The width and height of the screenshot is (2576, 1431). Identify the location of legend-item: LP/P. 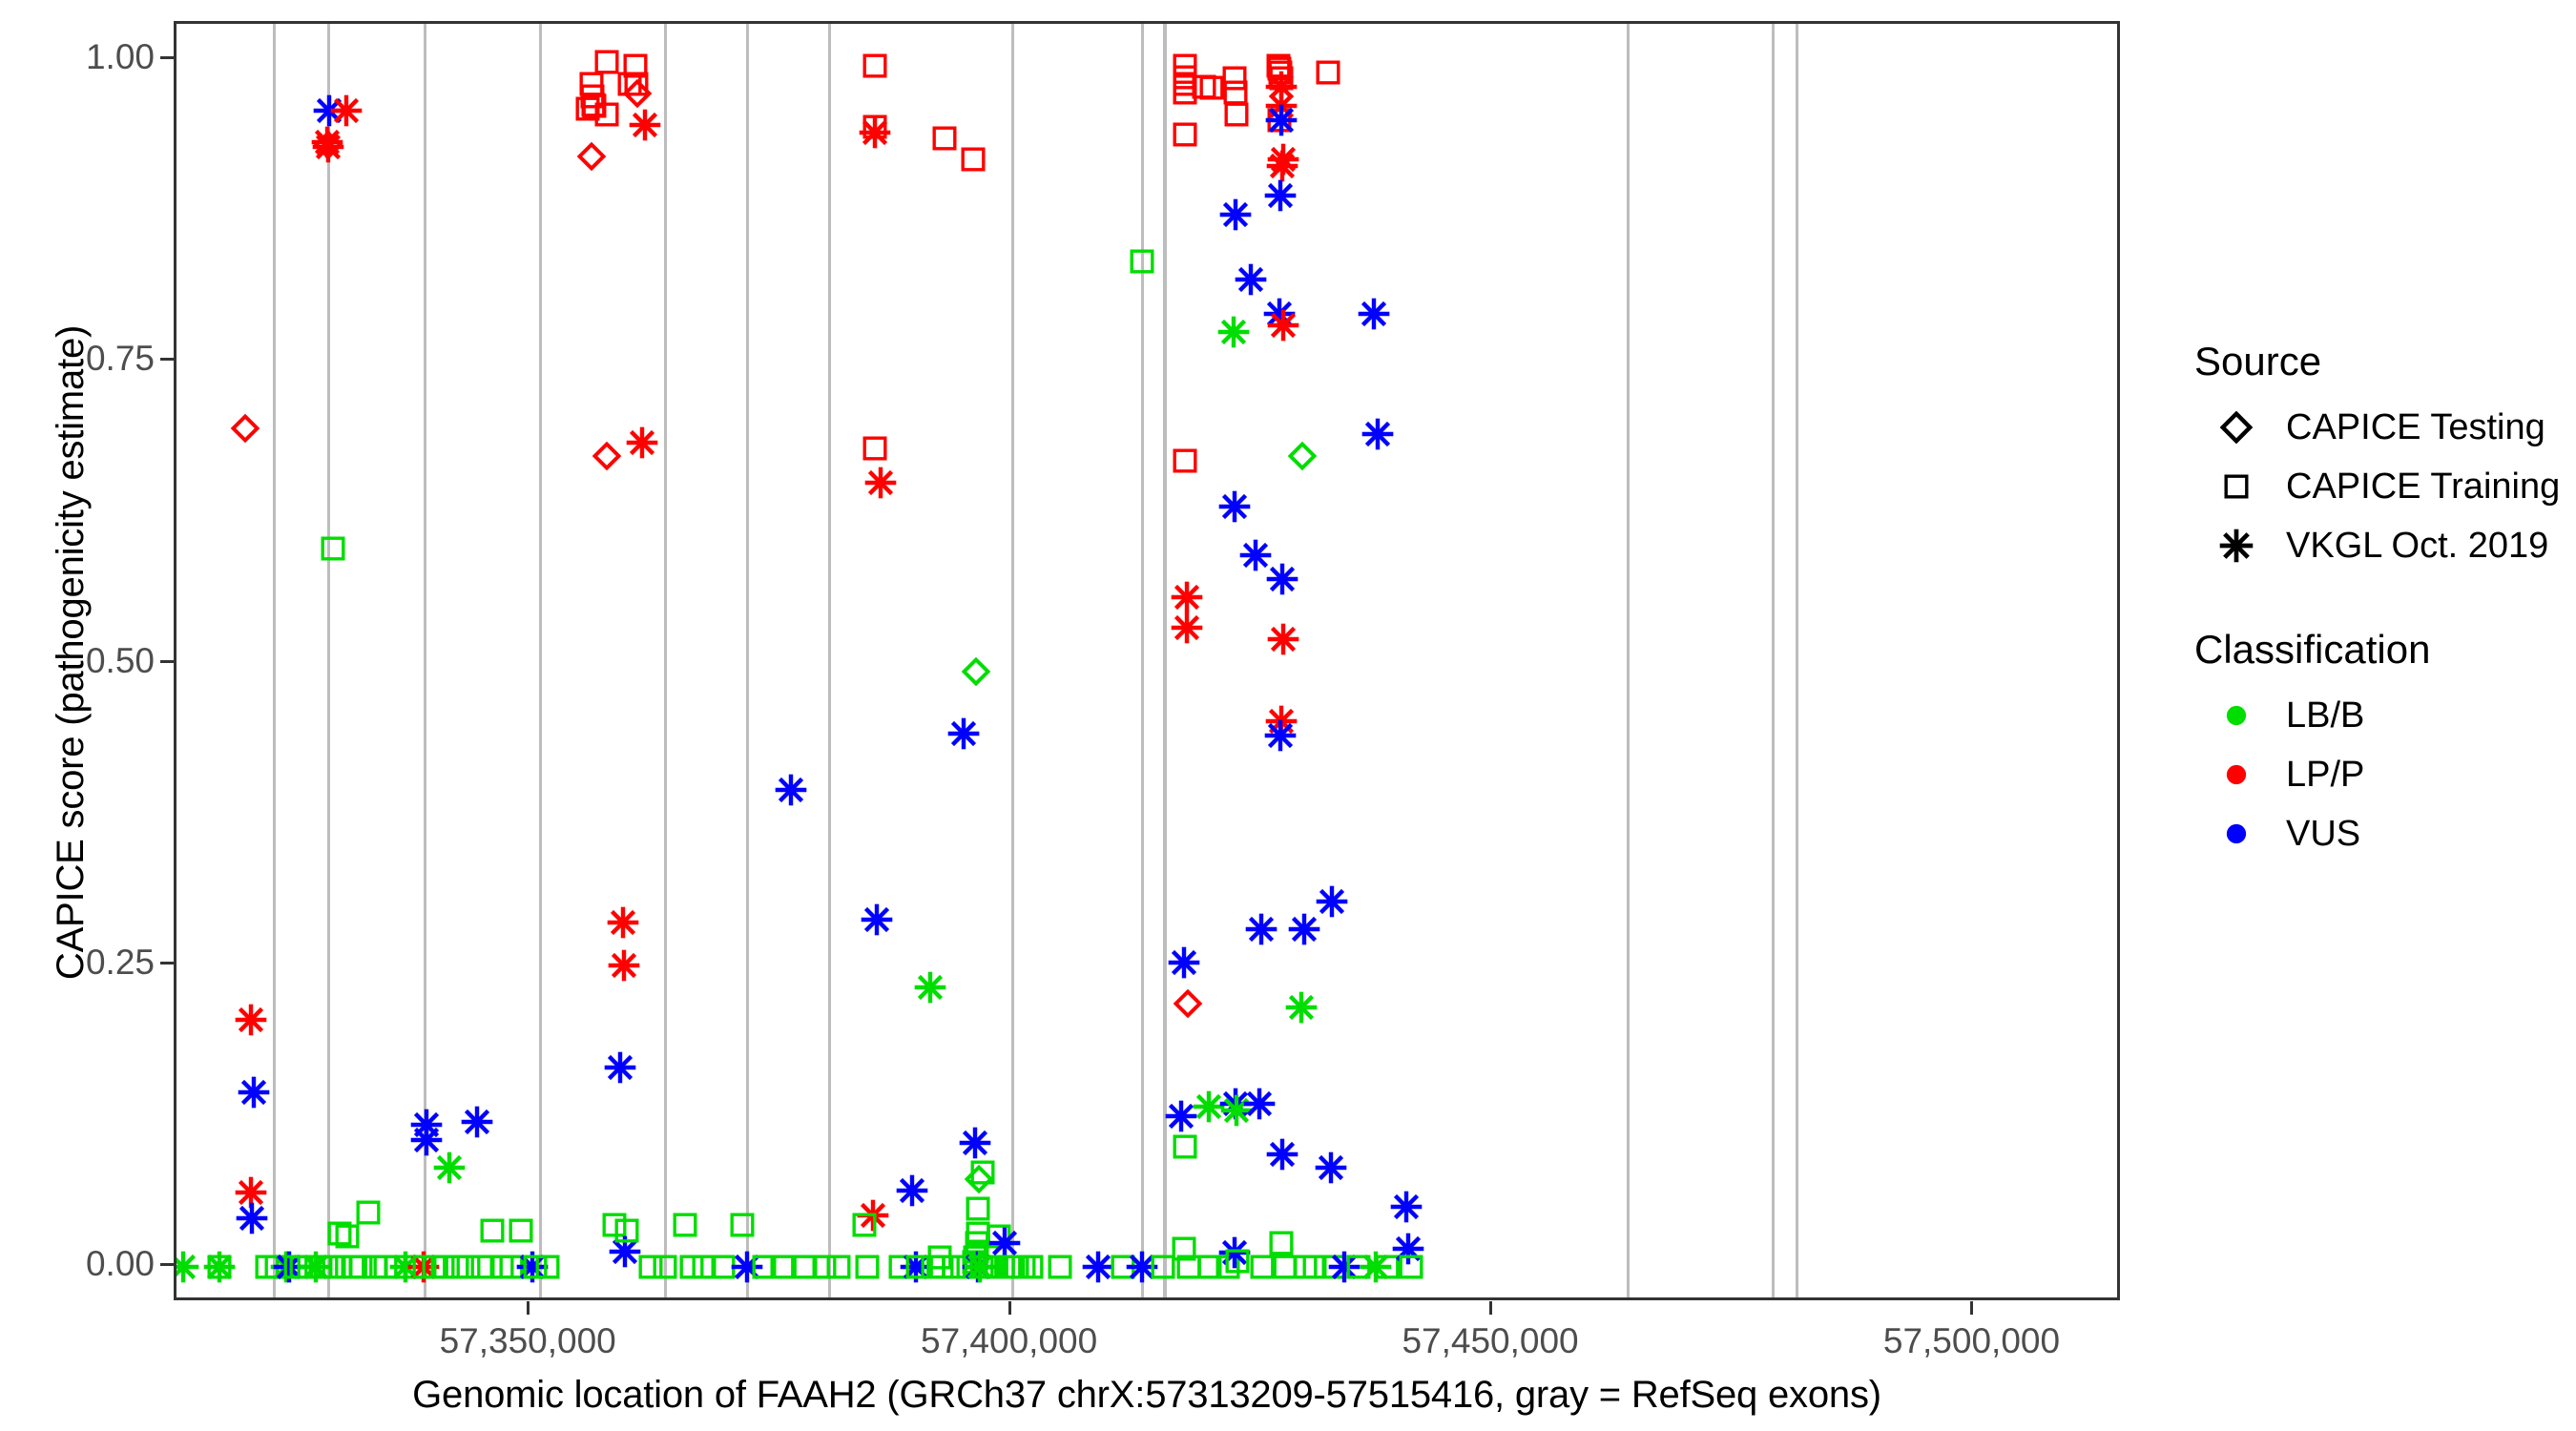
(2385, 774).